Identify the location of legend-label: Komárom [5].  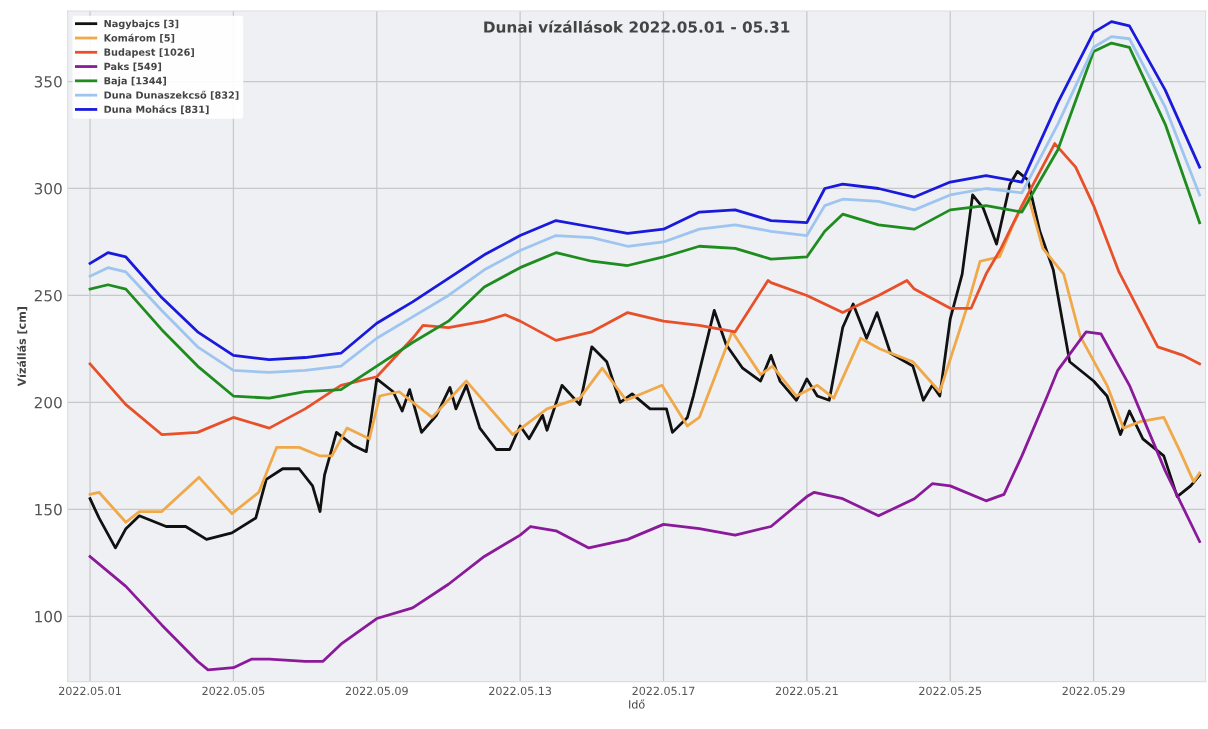
(139, 38).